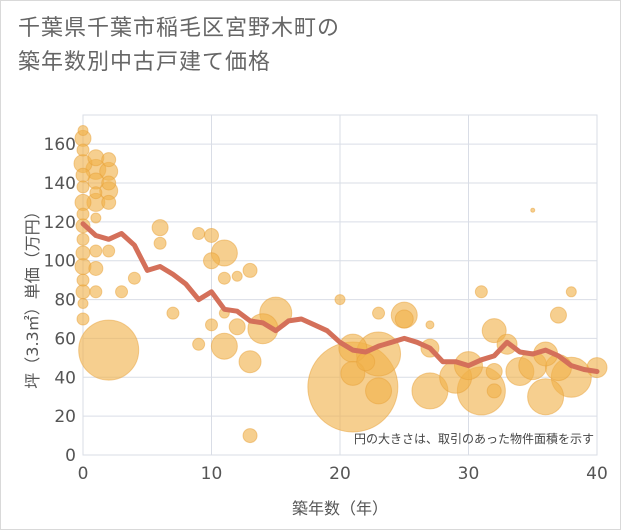 This screenshot has width=621, height=530. Describe the element at coordinates (65, 417) in the screenshot. I see `y-tick-label-20: 20` at that location.